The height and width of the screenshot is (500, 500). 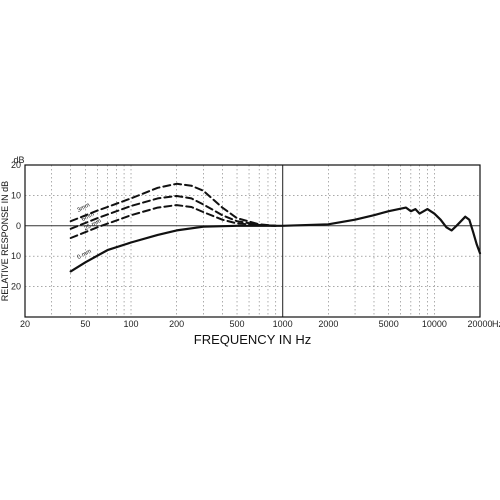 What do you see at coordinates (434, 324) in the screenshot?
I see `x-tick-label: 10000` at bounding box center [434, 324].